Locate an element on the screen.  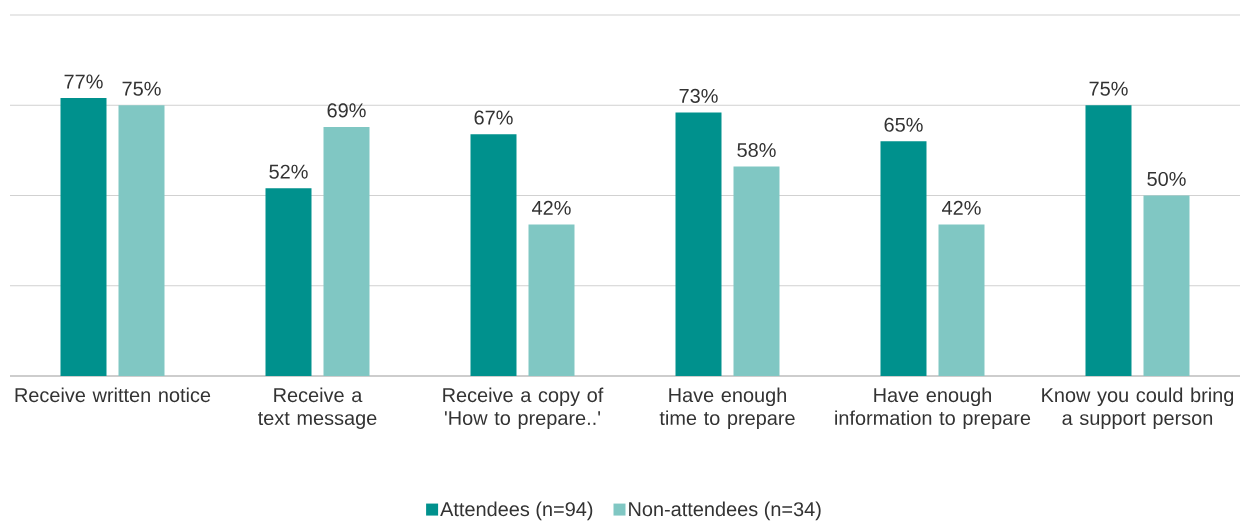
x-tick-label: Receive a copy of 'How to prepare..' is located at coordinates (523, 408).